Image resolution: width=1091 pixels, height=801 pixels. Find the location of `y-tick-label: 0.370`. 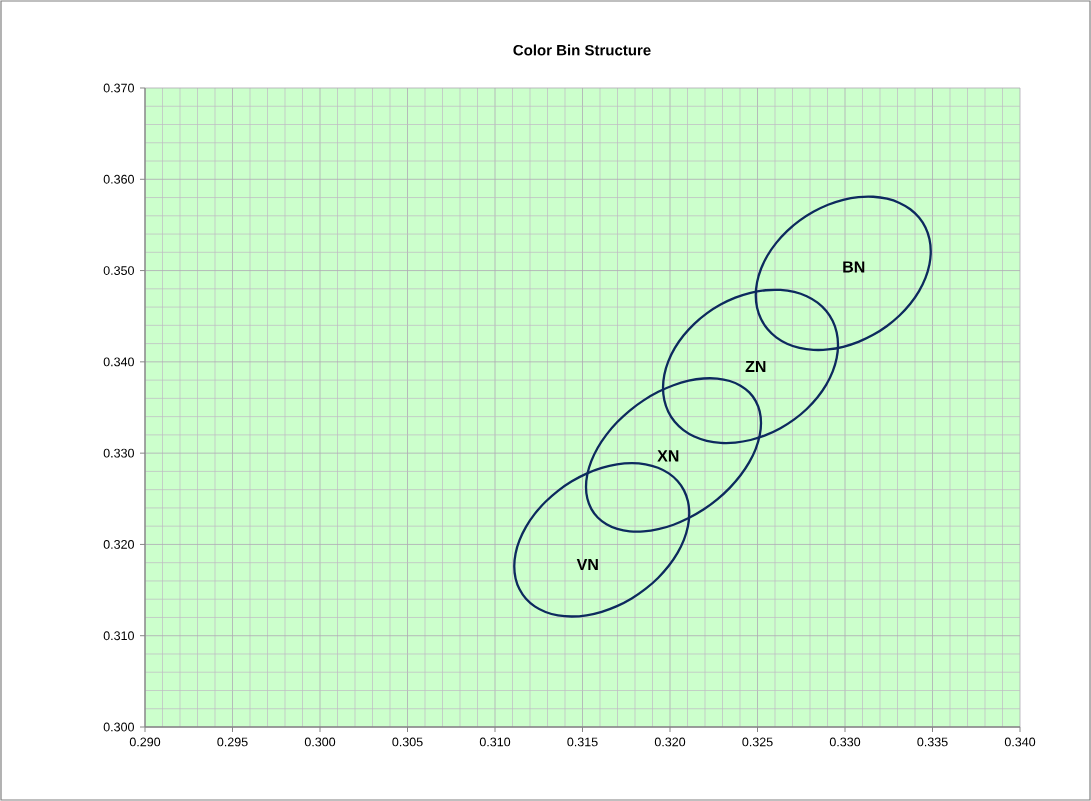

y-tick-label: 0.370 is located at coordinates (118, 88).